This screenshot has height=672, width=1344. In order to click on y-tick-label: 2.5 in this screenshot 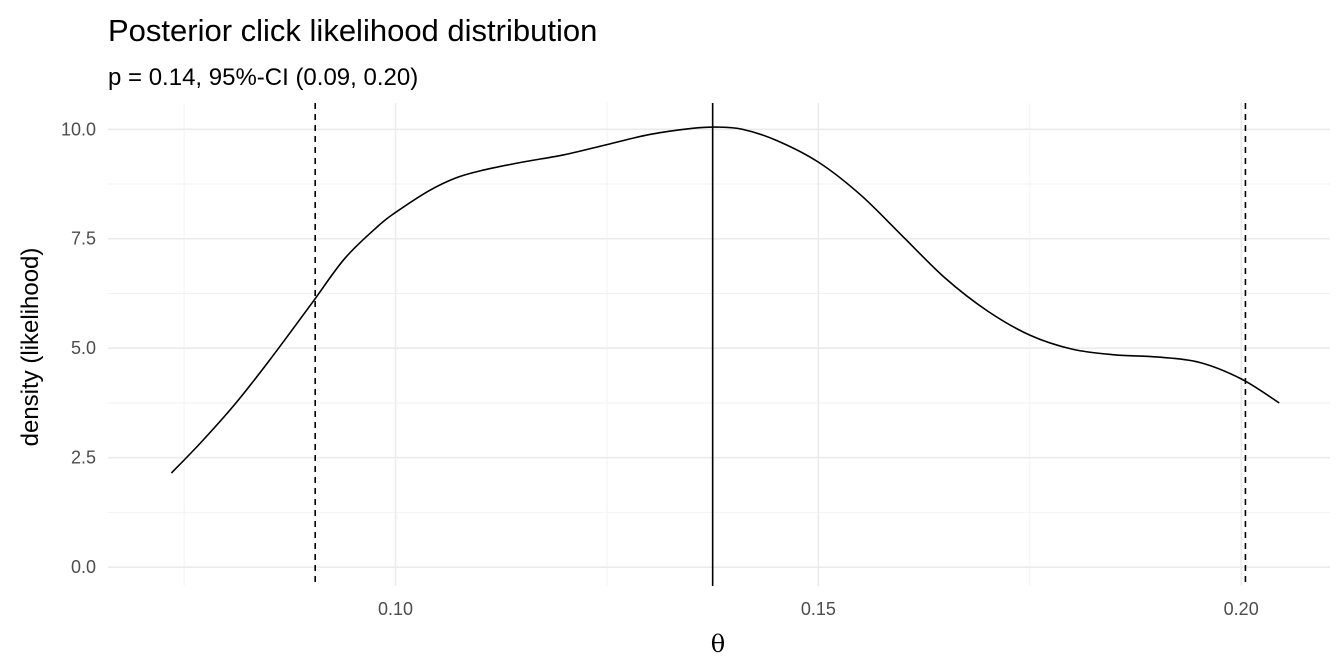, I will do `click(83, 458)`.